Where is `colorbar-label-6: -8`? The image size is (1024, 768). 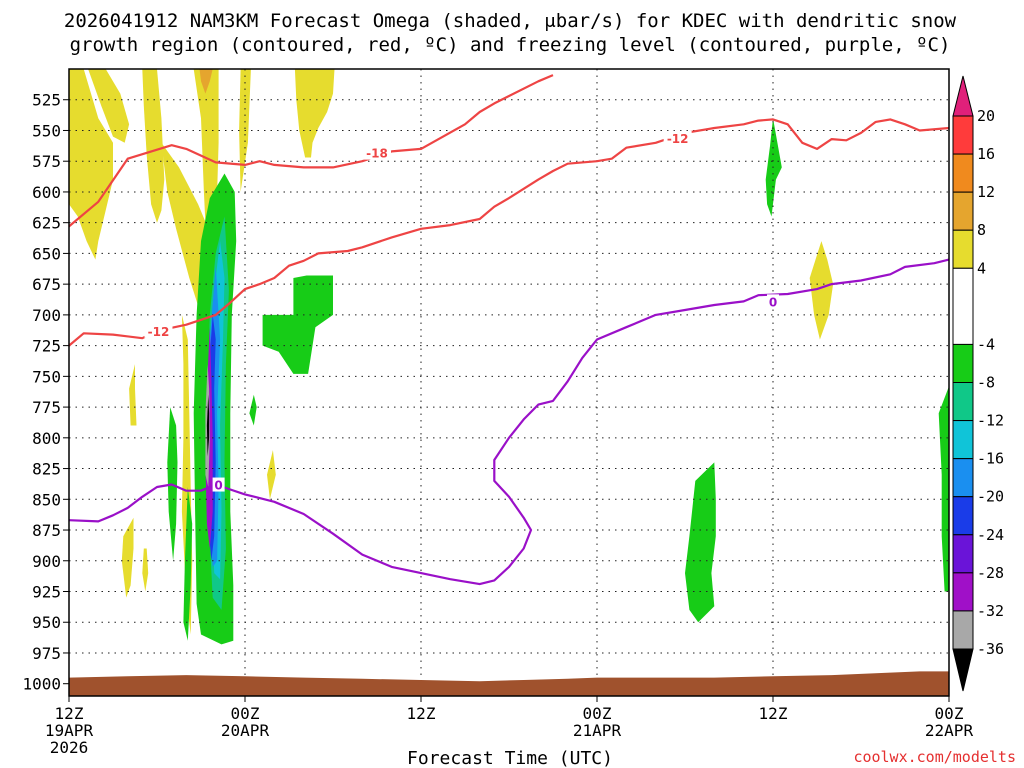
colorbar-label-6: -8 is located at coordinates (986, 383).